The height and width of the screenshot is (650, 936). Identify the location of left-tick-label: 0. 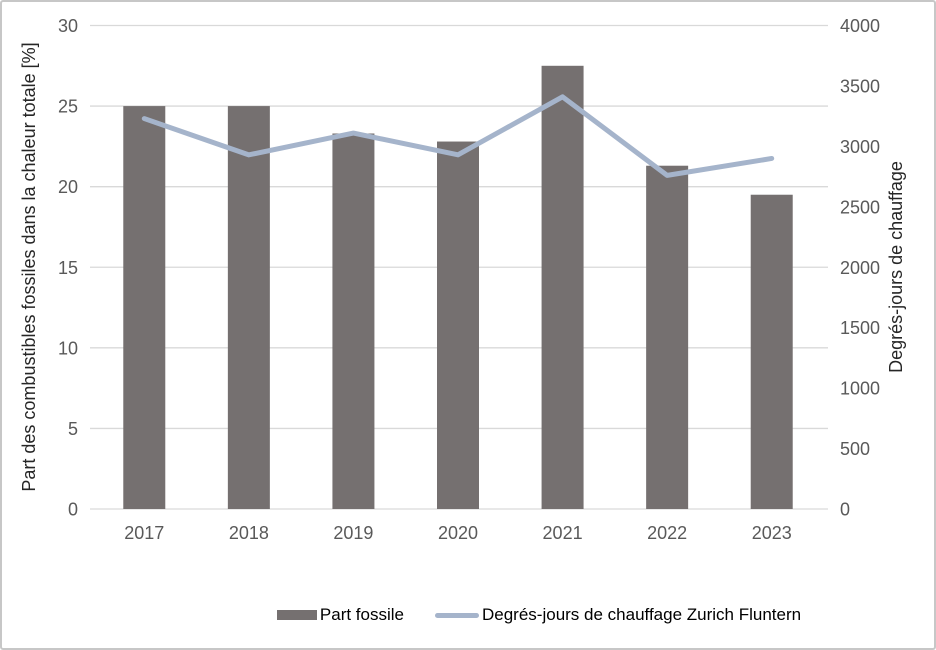
(73, 510).